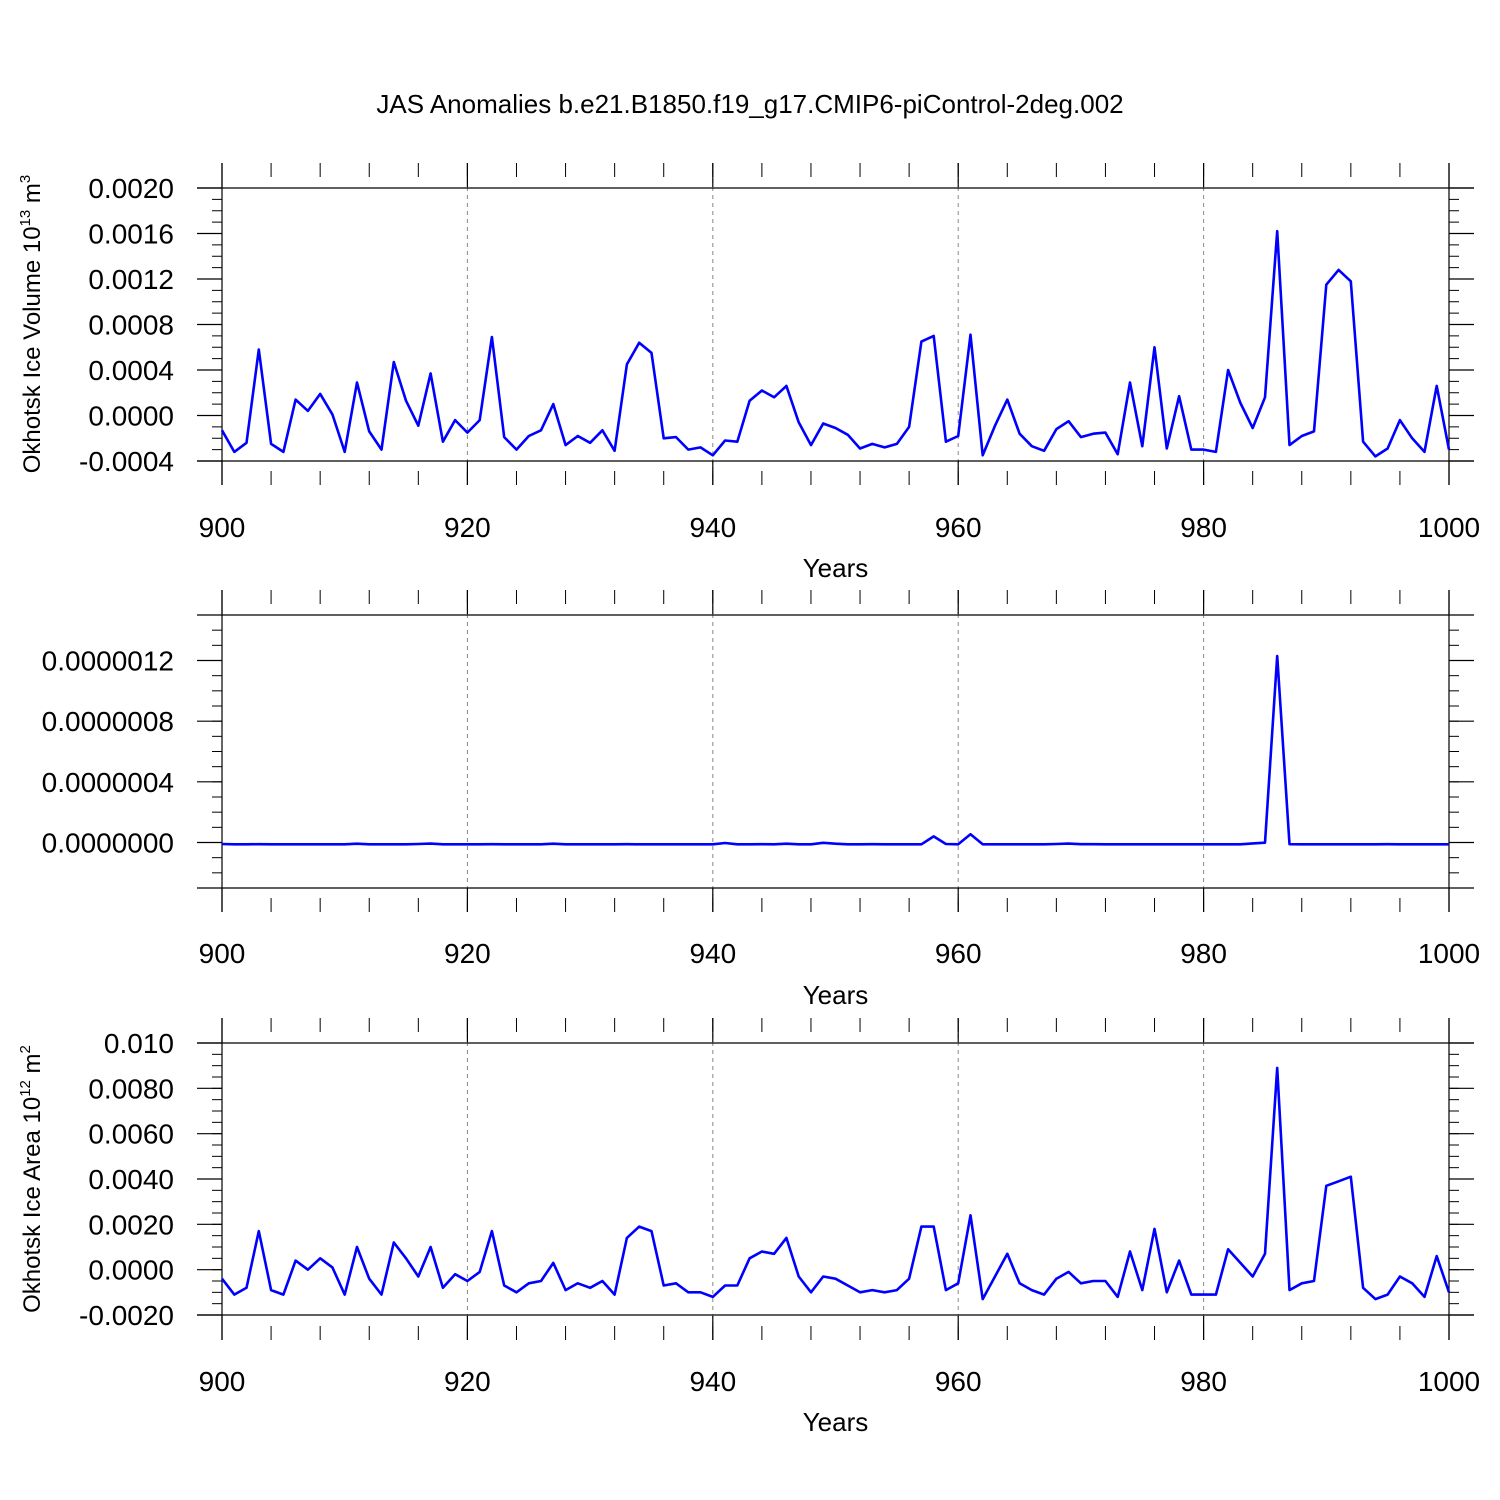 Image resolution: width=1500 pixels, height=1500 pixels. What do you see at coordinates (131, 325) in the screenshot?
I see `y-tick-label: 0.0008` at bounding box center [131, 325].